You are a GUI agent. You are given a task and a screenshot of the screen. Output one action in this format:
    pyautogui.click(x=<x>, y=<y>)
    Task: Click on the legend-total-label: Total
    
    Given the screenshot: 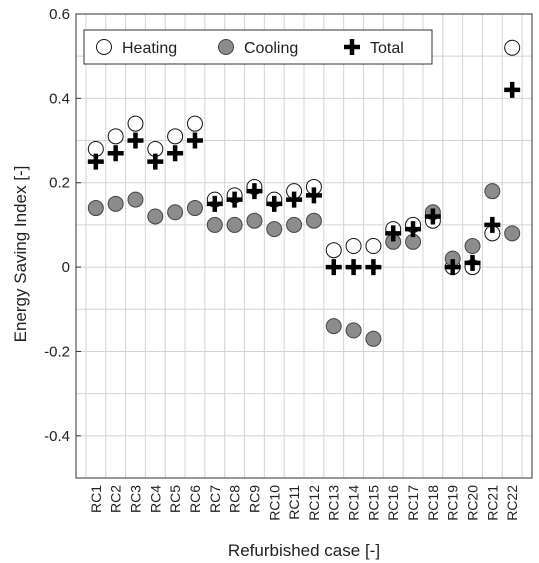 What is the action you would take?
    pyautogui.click(x=387, y=48)
    